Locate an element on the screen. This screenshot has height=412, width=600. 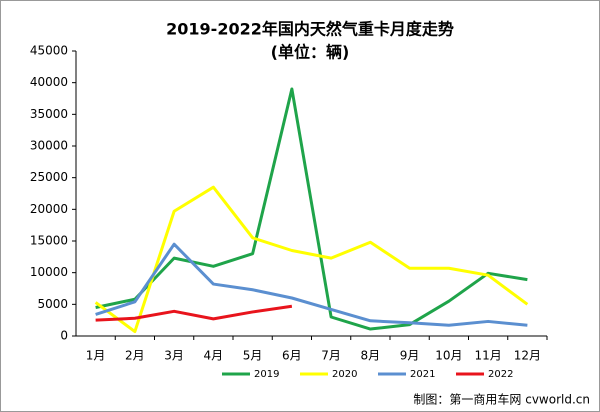
x-tick-label: 11月 is located at coordinates (487, 356).